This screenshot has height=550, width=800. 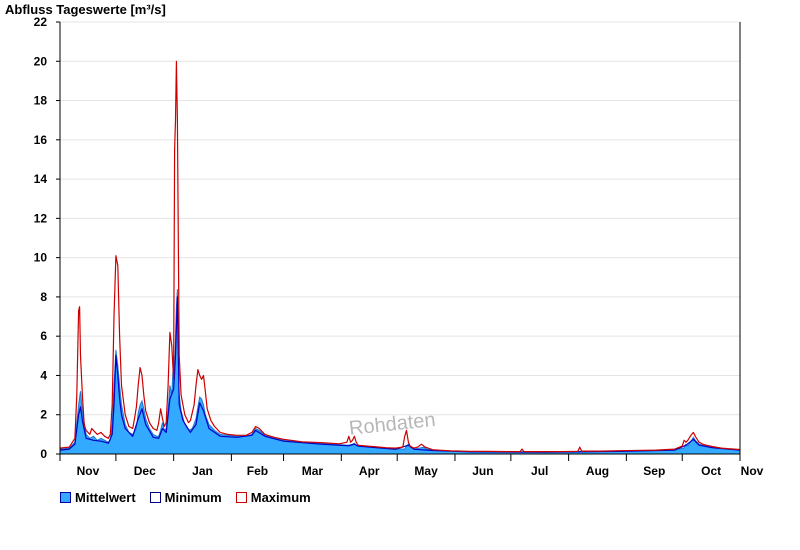 I want to click on legend-item-mittelwert: Mittelwert, so click(x=98, y=497).